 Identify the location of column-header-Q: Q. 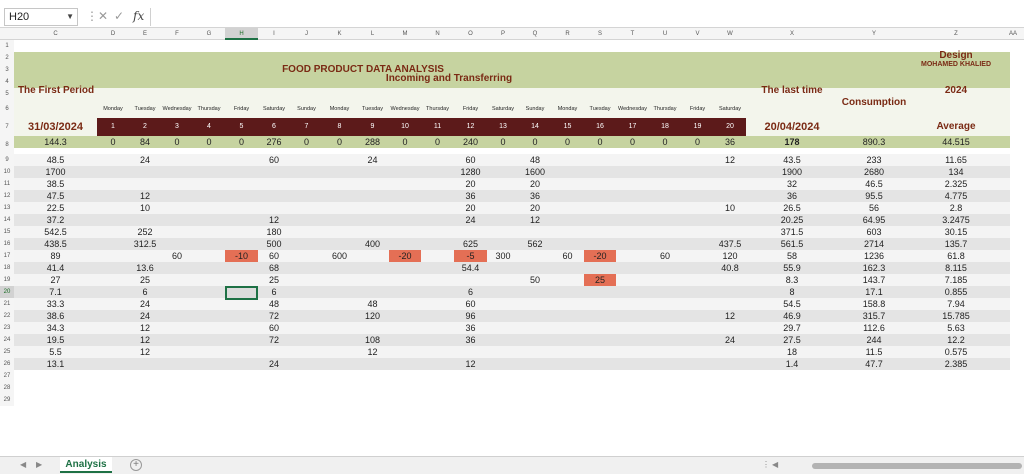
(535, 34).